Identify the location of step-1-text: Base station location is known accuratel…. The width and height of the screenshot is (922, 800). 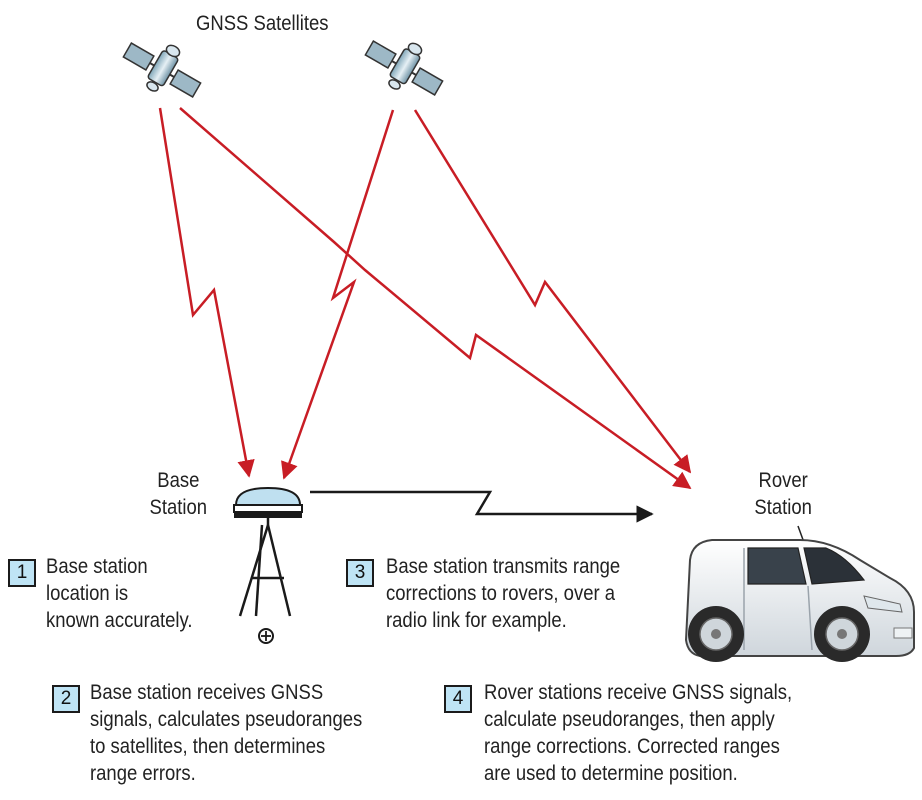
(119, 593).